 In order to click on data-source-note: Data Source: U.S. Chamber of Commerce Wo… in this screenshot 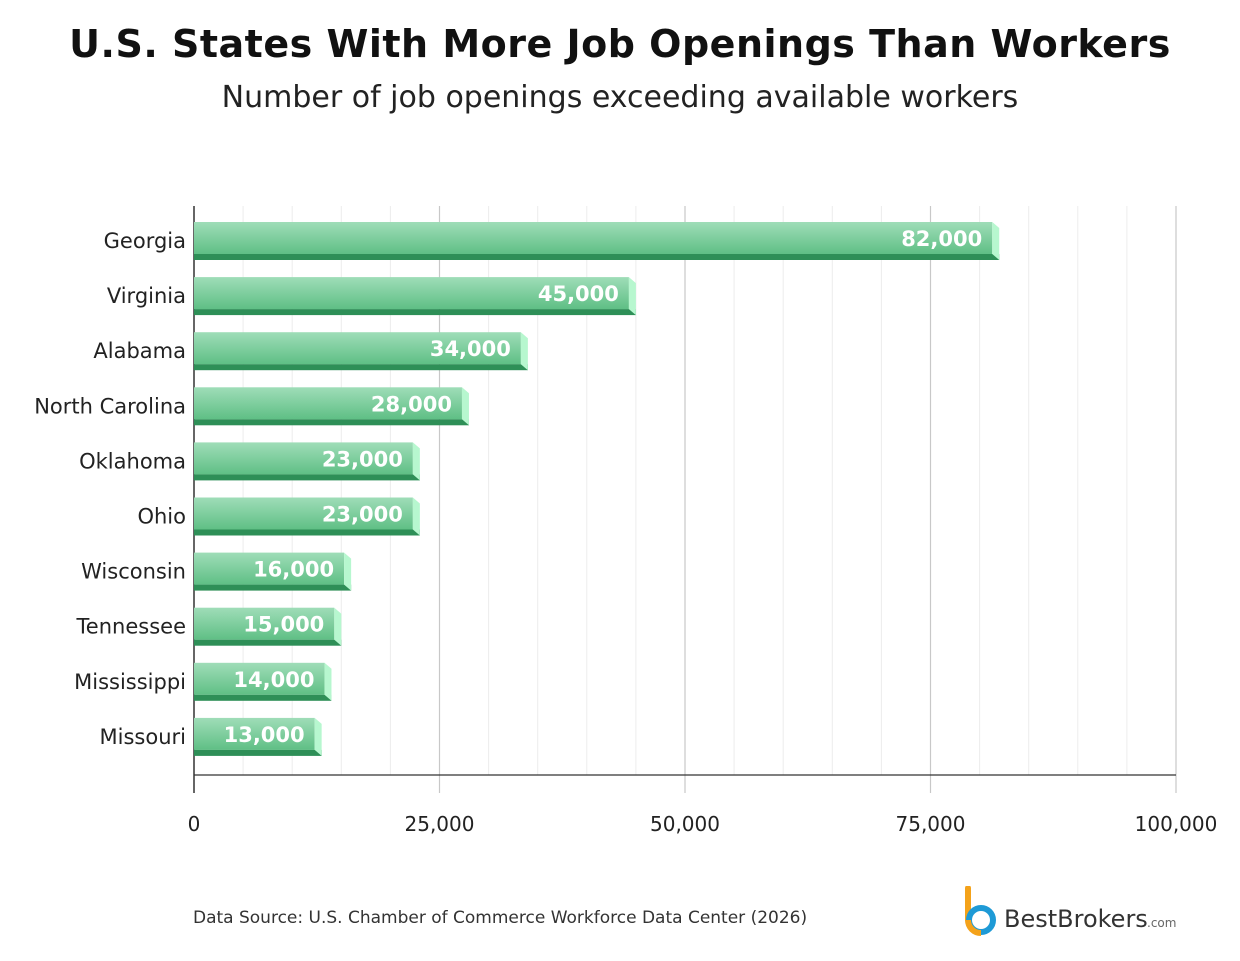, I will do `click(500, 918)`.